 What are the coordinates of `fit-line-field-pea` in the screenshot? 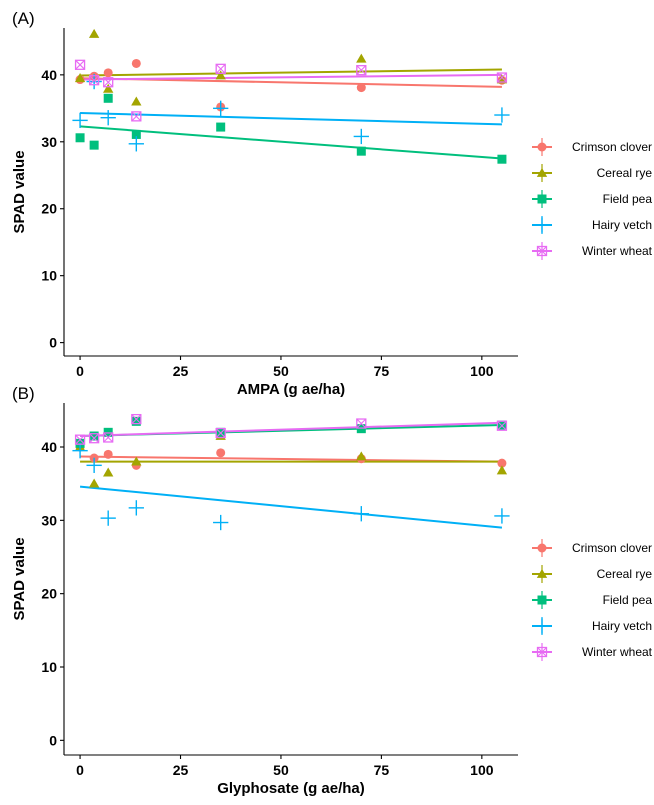 It's located at (291, 142).